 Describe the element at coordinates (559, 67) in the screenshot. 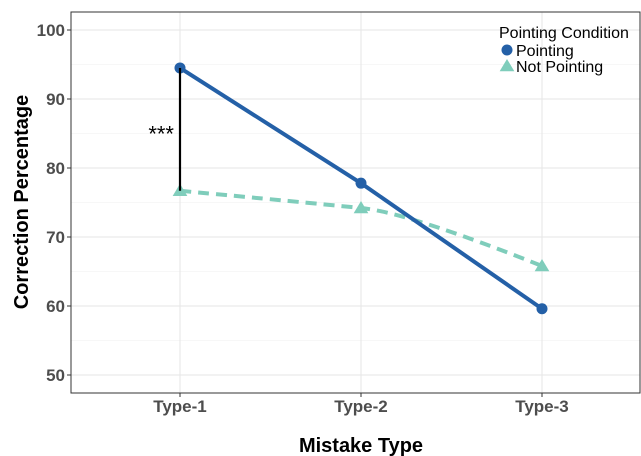

I see `legend-label-not-pointing: Not Pointing` at that location.